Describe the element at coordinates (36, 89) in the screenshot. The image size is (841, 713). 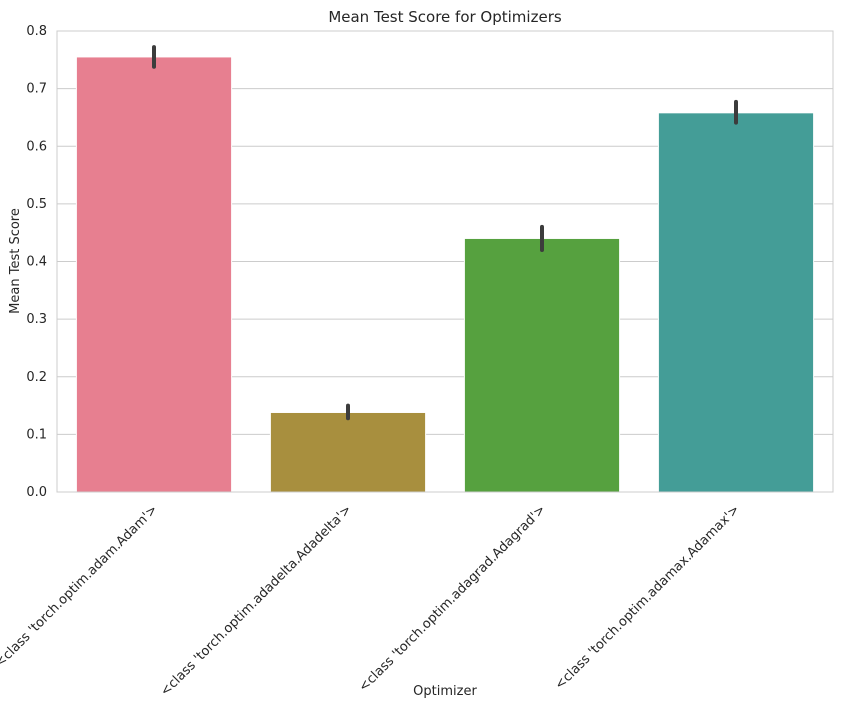
I see `y-tick-label: 0.7` at that location.